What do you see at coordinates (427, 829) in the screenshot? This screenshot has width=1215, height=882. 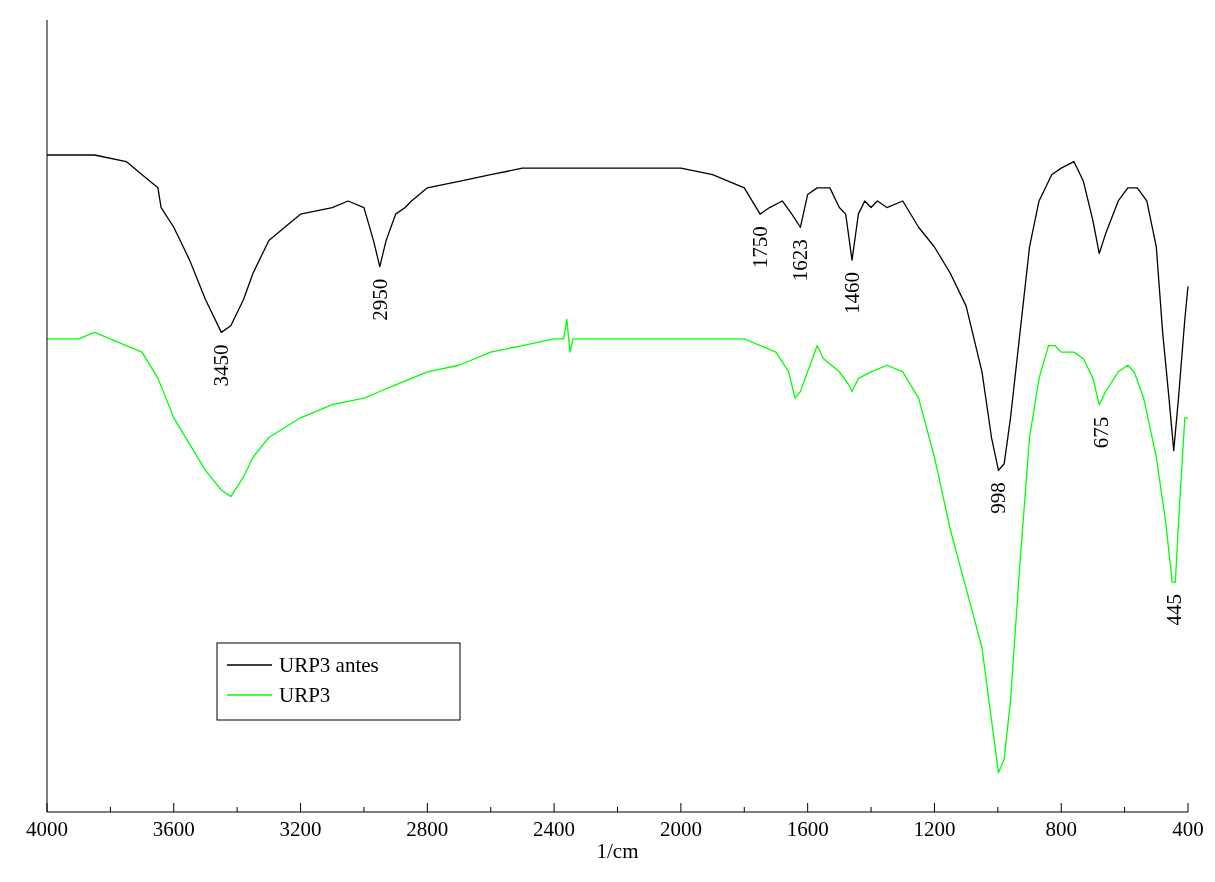 I see `x-tick-label: 2800` at bounding box center [427, 829].